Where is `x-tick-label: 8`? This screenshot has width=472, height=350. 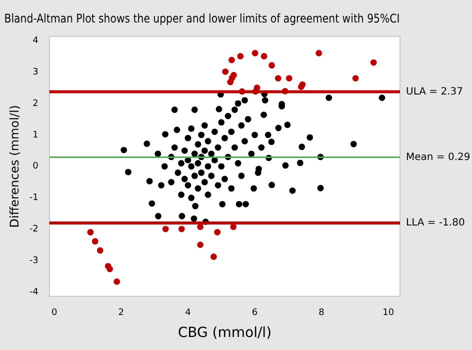 x-tick-label: 8 is located at coordinates (321, 313).